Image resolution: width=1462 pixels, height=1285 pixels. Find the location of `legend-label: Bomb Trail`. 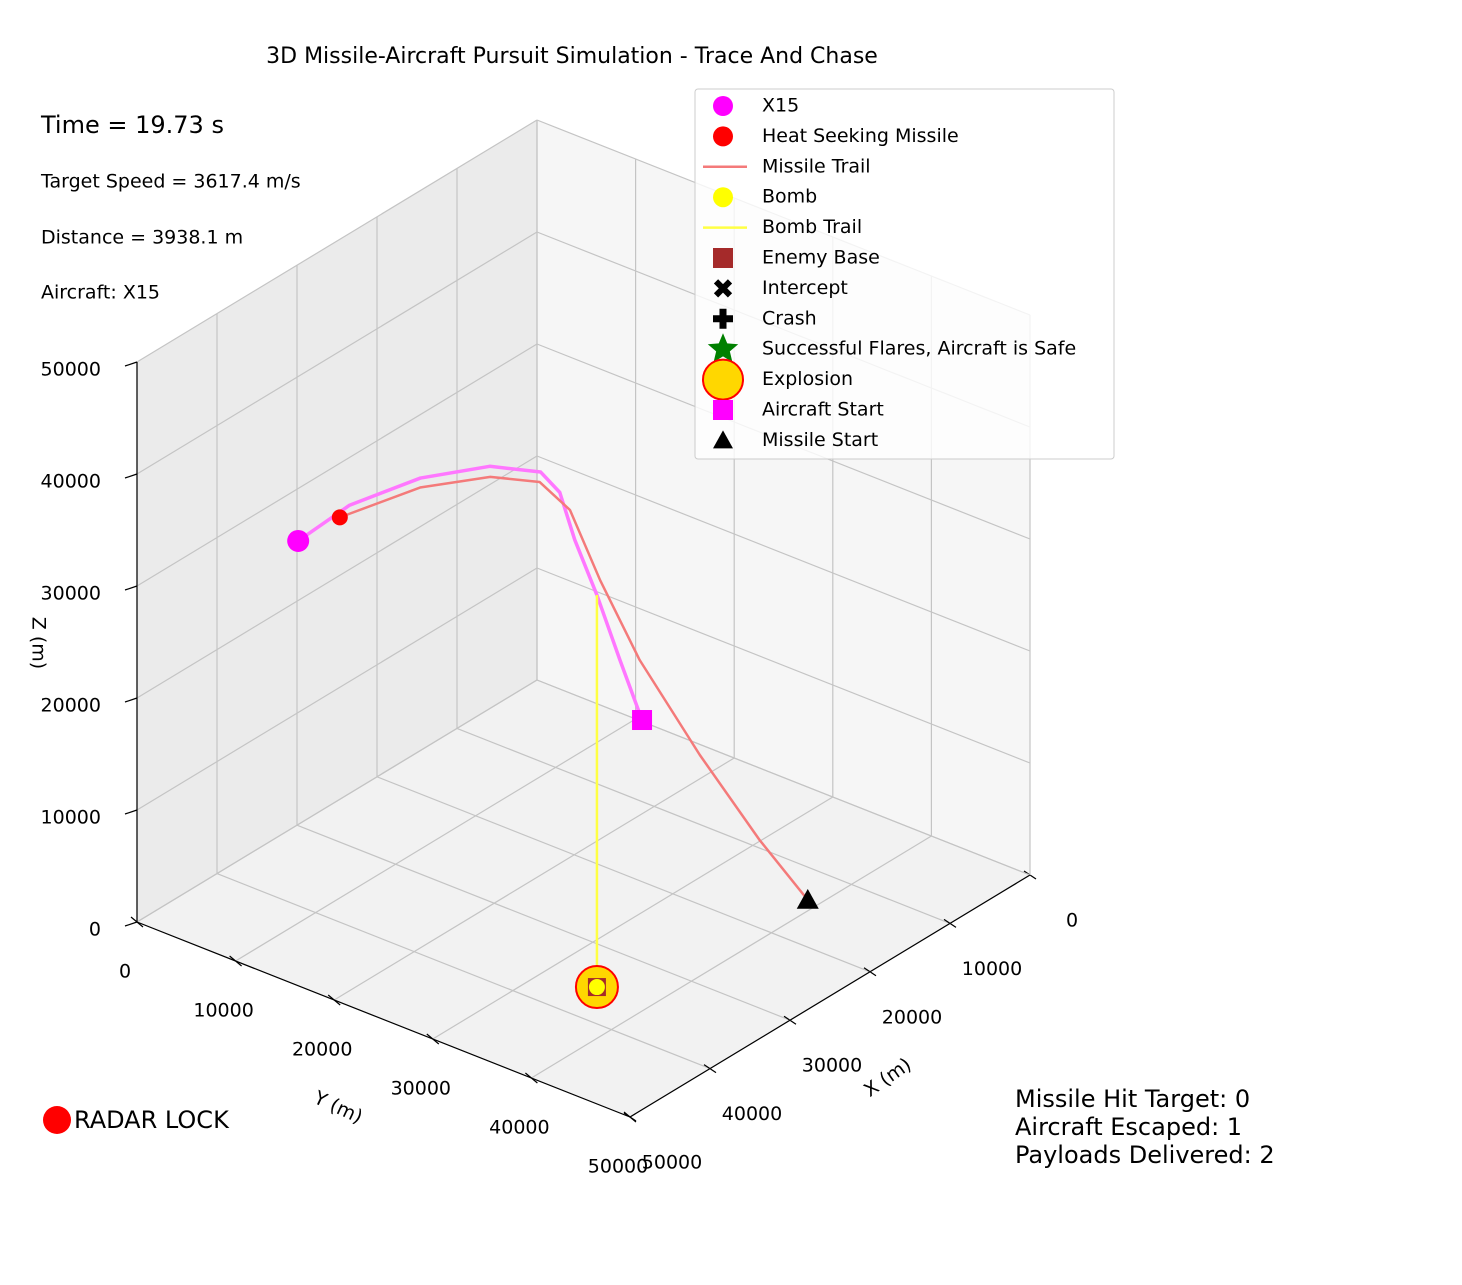

legend-label: Bomb Trail is located at coordinates (812, 227).